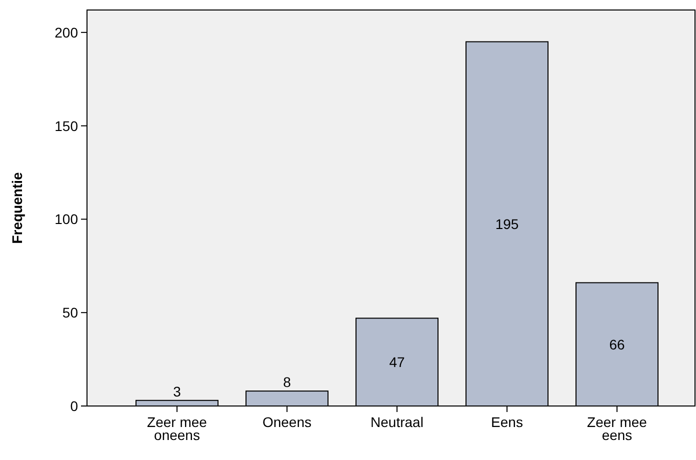 The width and height of the screenshot is (696, 460). I want to click on x-tick-label: Zeer mee oneens, so click(177, 428).